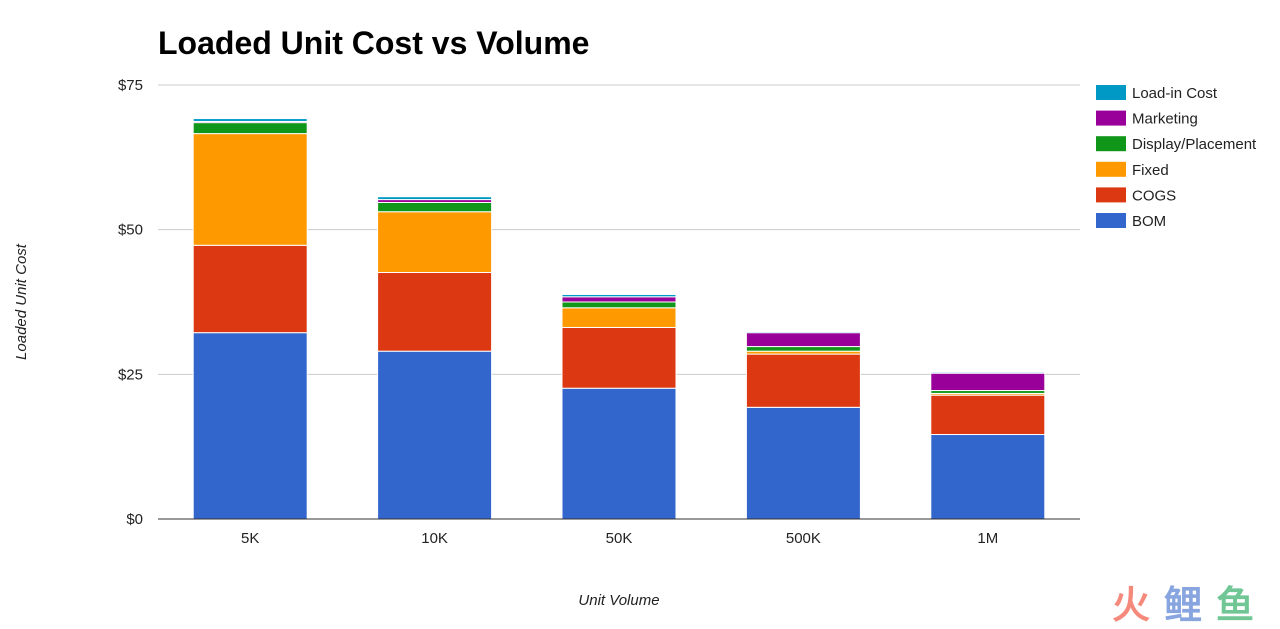  I want to click on legend-label: Marketing, so click(1165, 119).